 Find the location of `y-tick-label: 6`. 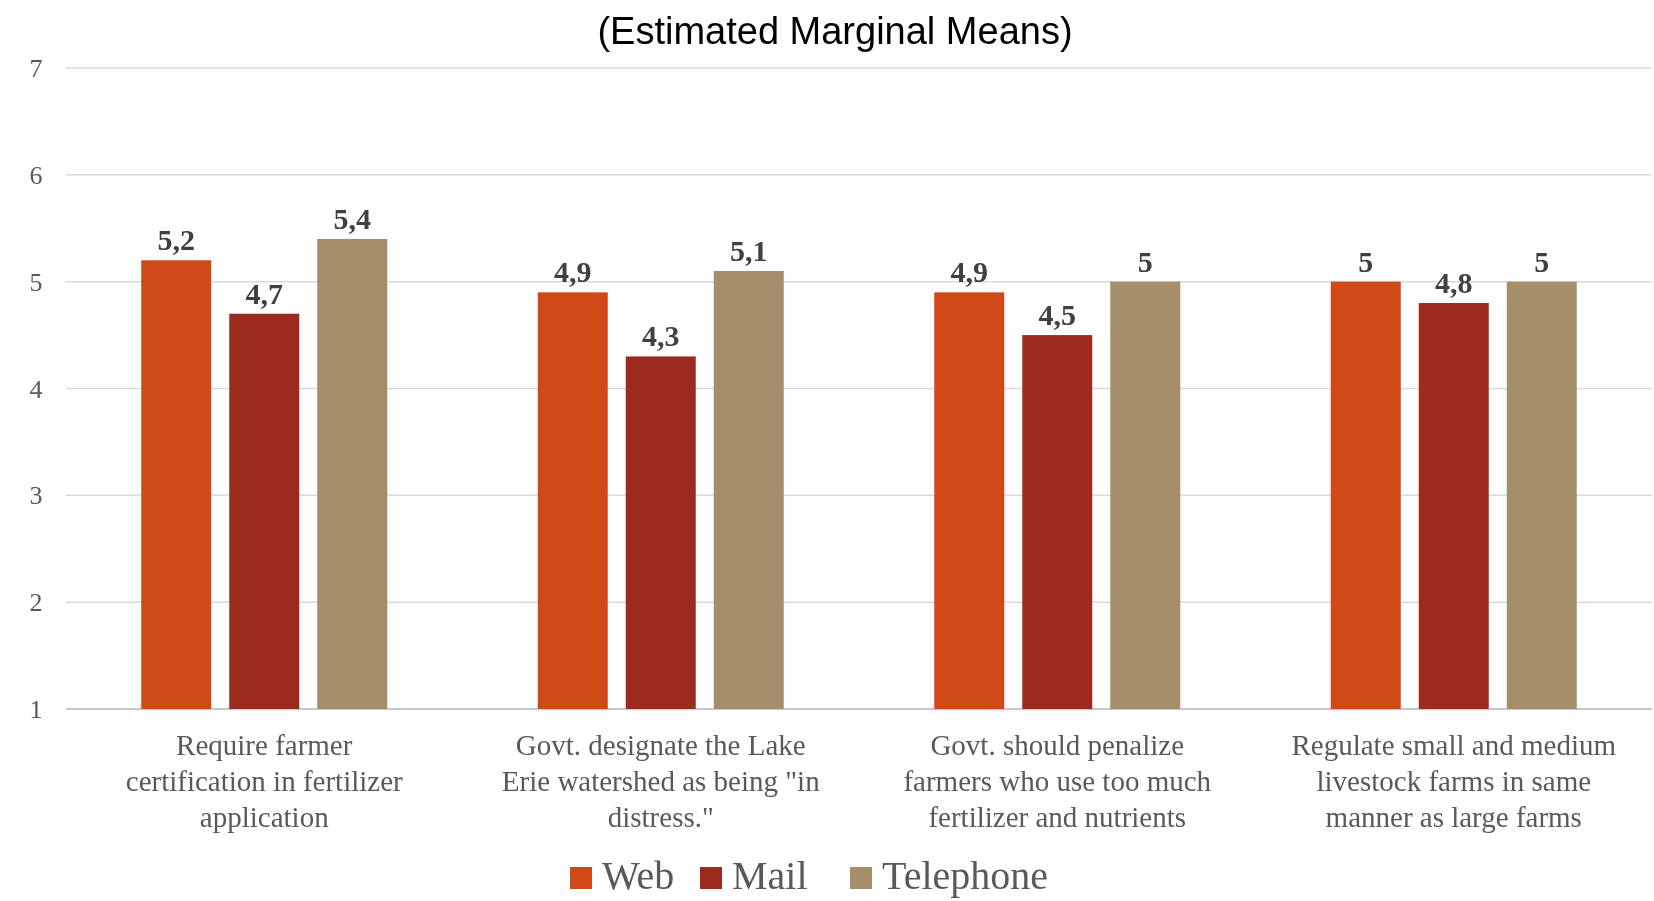

y-tick-label: 6 is located at coordinates (36, 175).